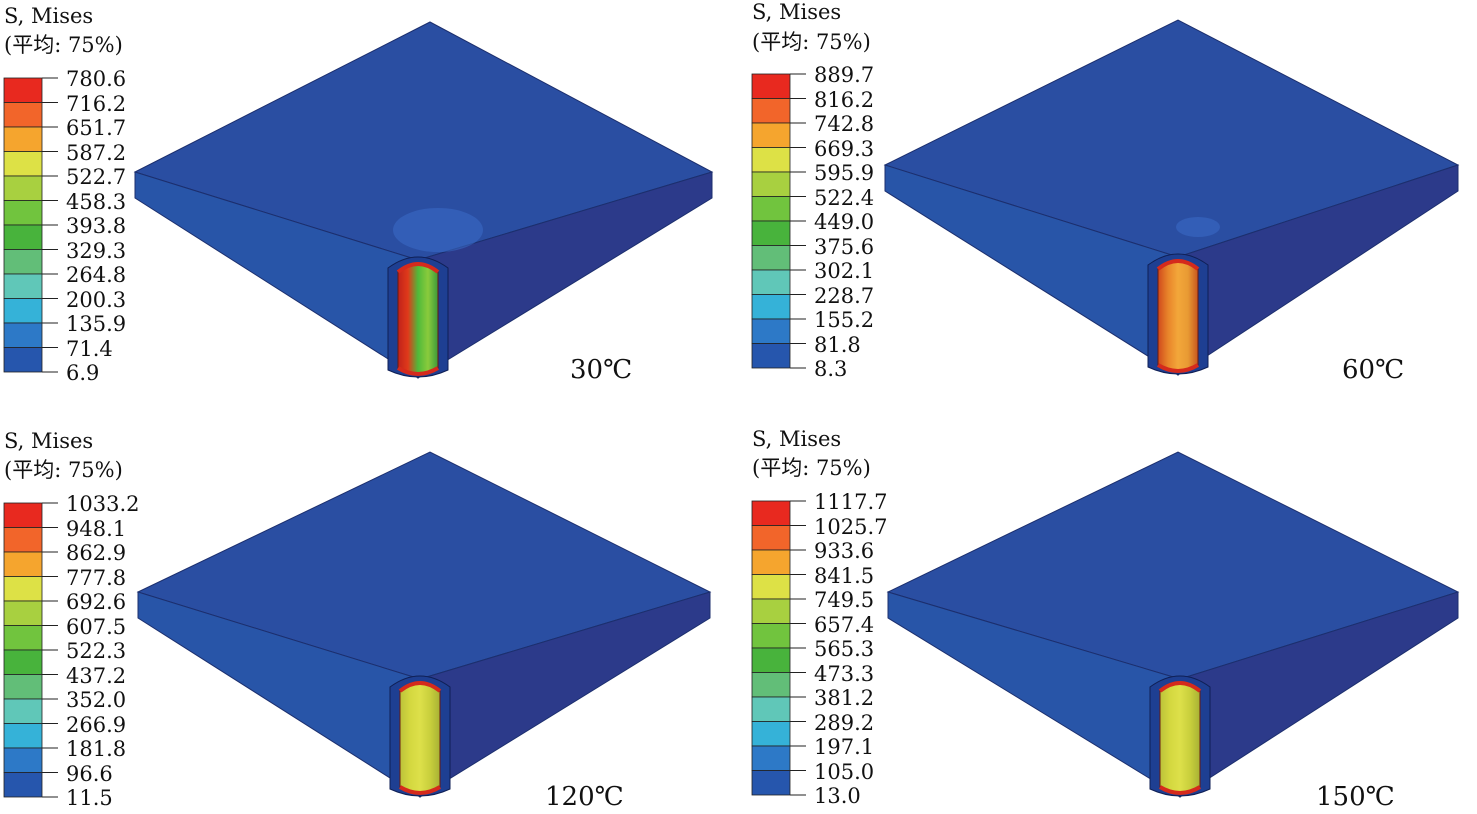  What do you see at coordinates (96, 577) in the screenshot?
I see `legend-tick-label: 777.8` at bounding box center [96, 577].